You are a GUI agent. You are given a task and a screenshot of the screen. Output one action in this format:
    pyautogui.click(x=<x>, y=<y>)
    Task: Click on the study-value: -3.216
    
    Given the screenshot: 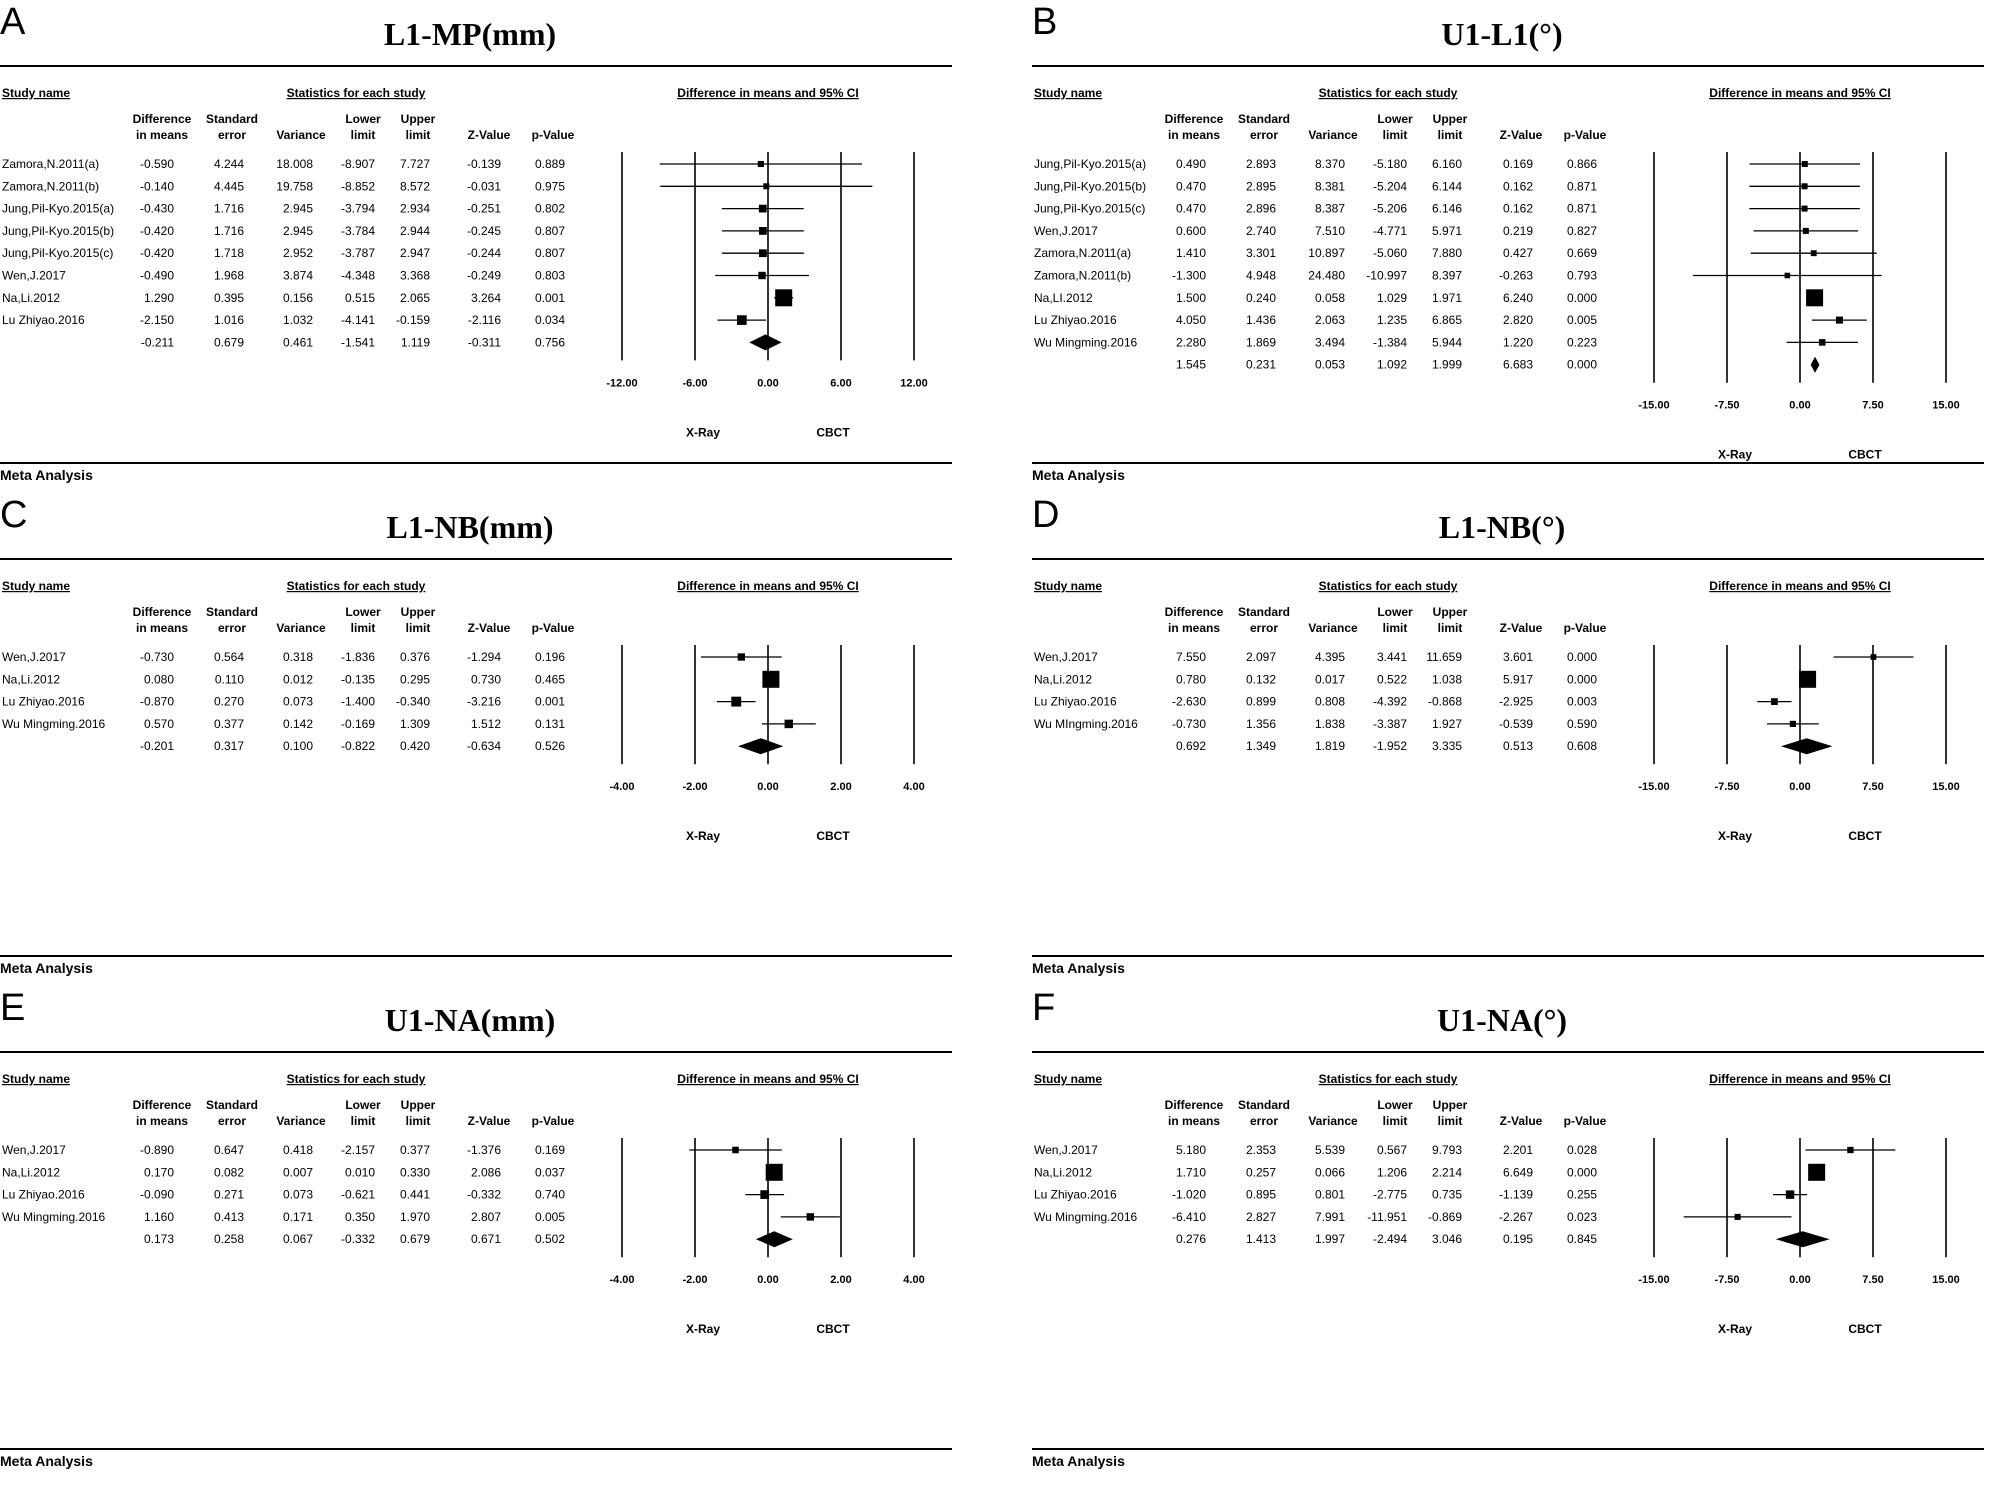 What is the action you would take?
    pyautogui.click(x=484, y=702)
    